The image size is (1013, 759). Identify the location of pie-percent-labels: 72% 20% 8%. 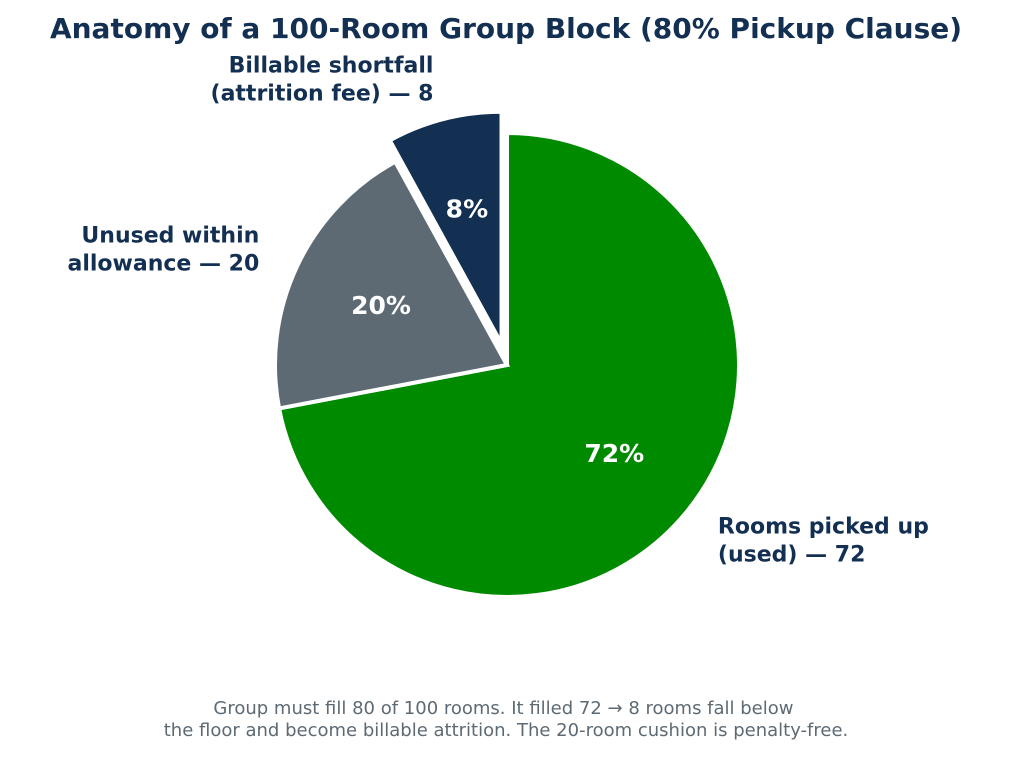
(497, 331).